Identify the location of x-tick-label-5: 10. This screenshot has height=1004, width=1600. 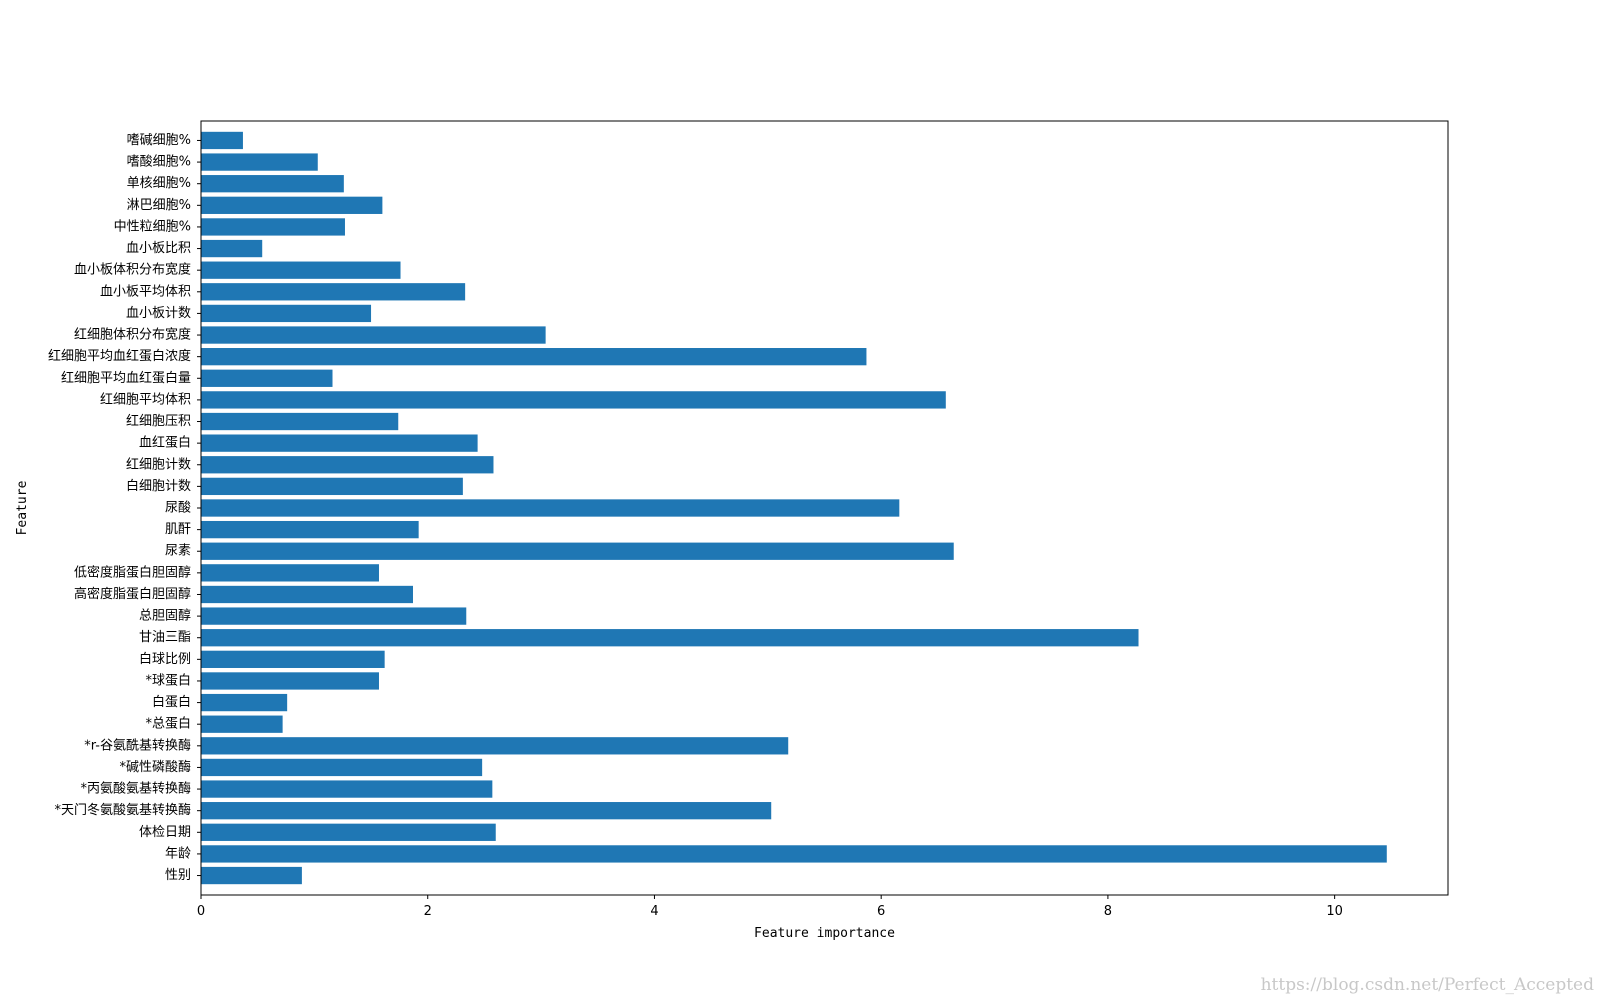
(1334, 911).